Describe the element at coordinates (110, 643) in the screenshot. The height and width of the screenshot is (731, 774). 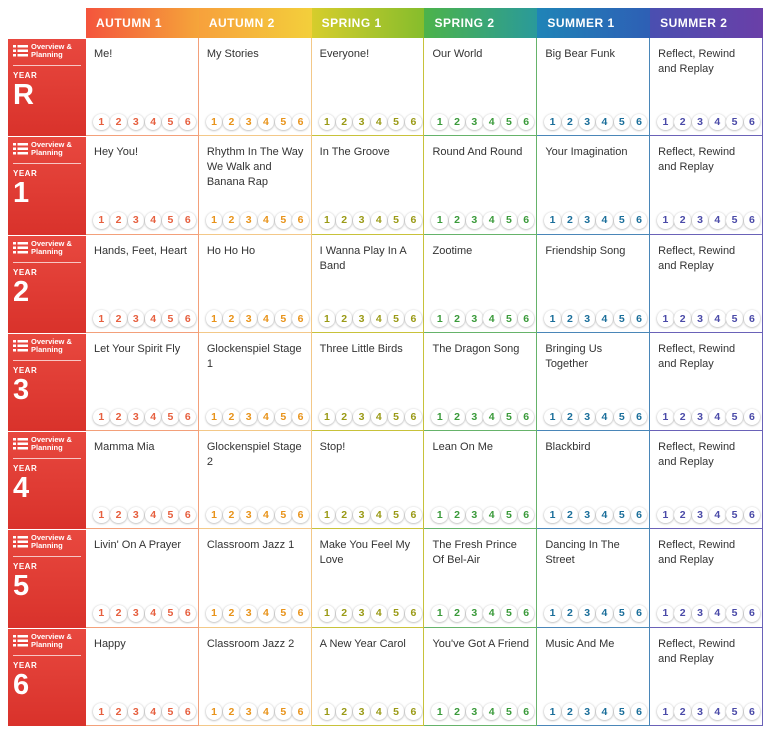
I see `unit-title: Happy` at that location.